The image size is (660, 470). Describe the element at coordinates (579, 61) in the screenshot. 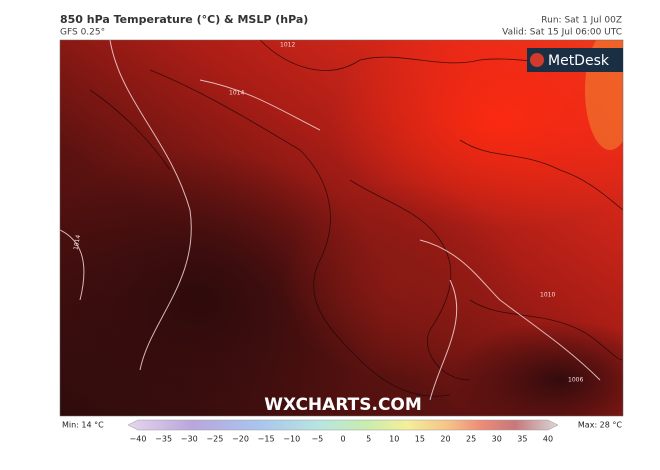

I see `logo: MetDesk` at that location.